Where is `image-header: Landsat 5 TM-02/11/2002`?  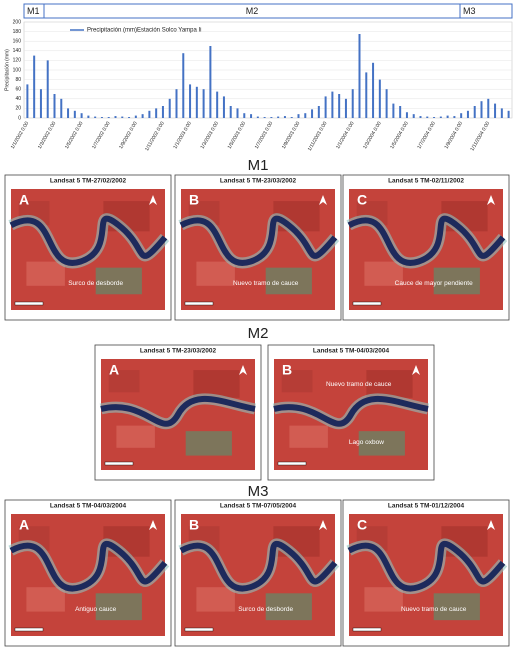 image-header: Landsat 5 TM-02/11/2002 is located at coordinates (426, 181).